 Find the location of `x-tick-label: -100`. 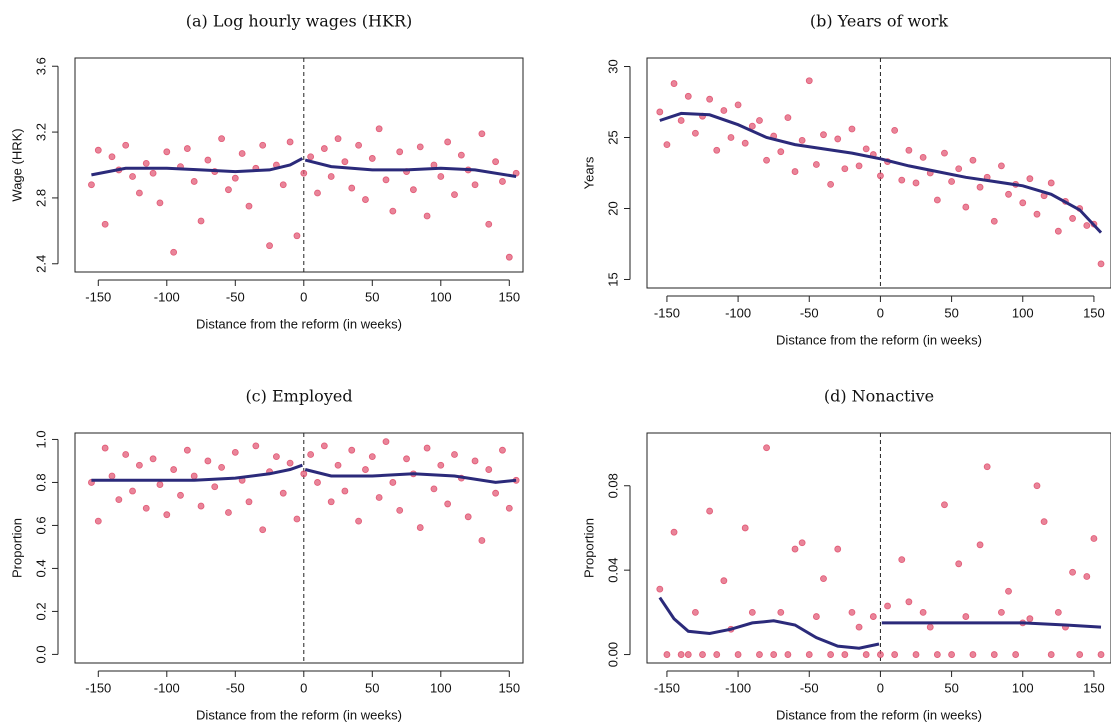

x-tick-label: -100 is located at coordinates (738, 312).